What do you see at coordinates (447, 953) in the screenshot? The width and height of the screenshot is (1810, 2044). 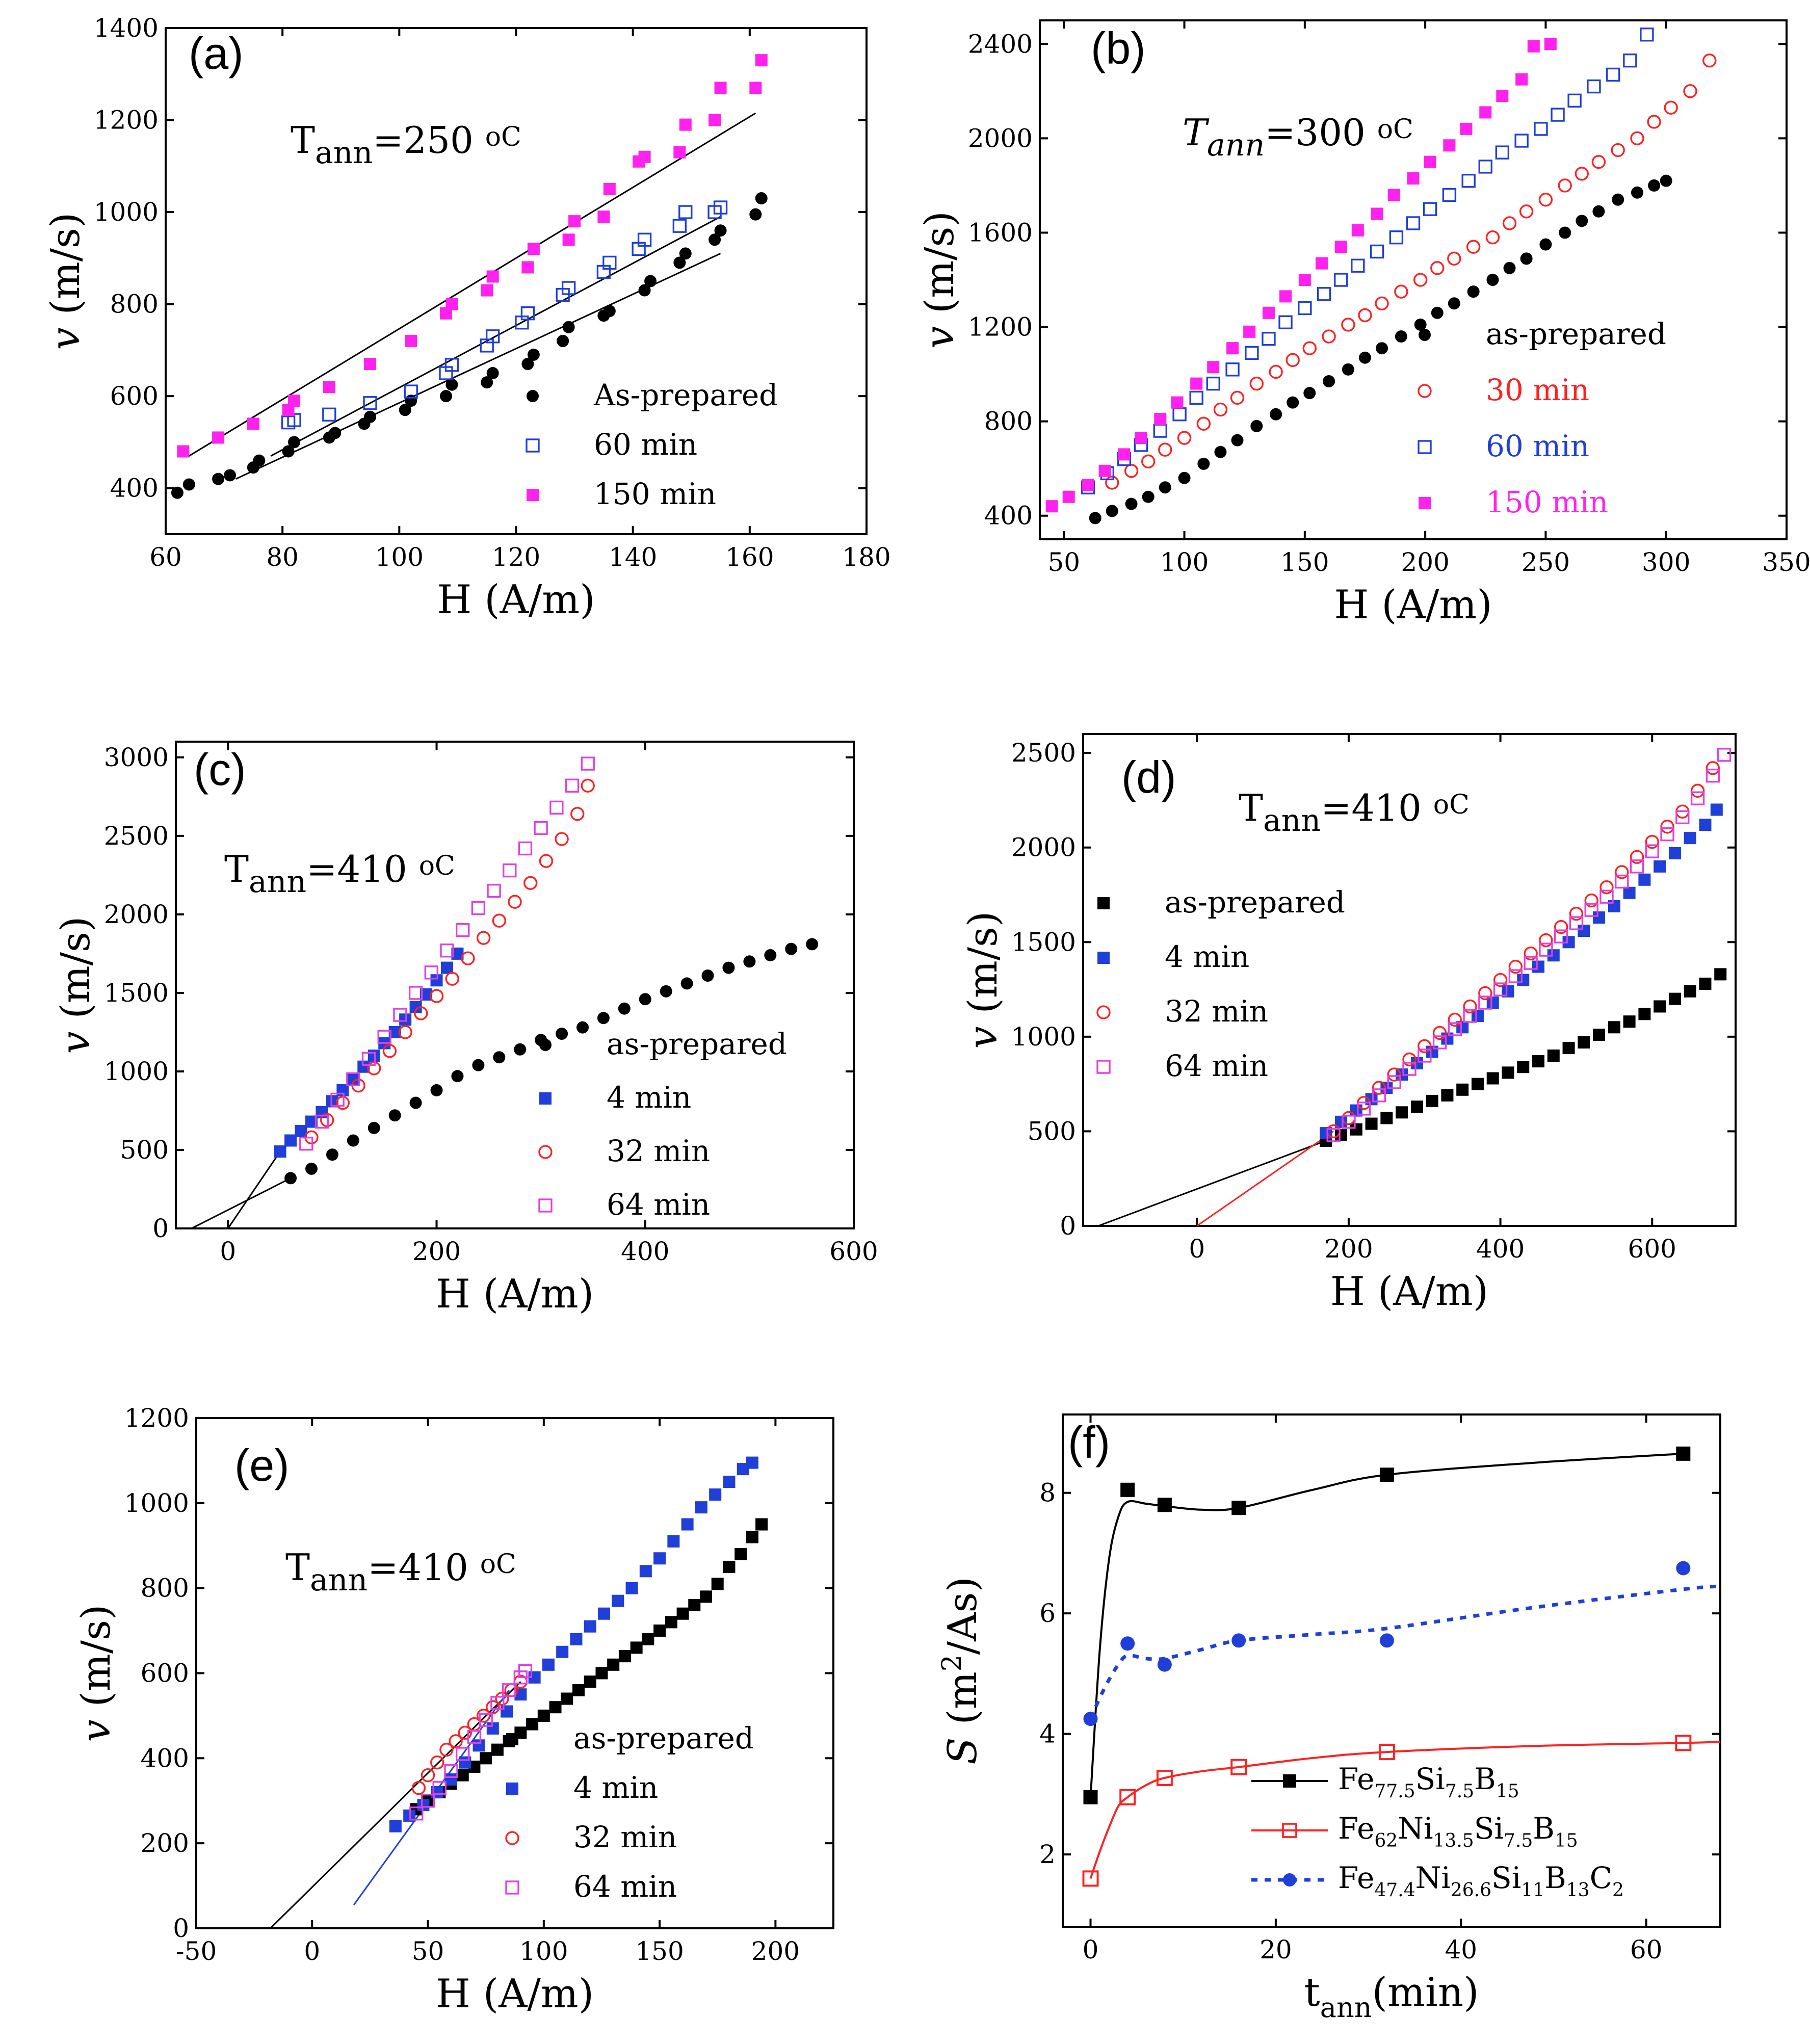 I see `series-64-min` at bounding box center [447, 953].